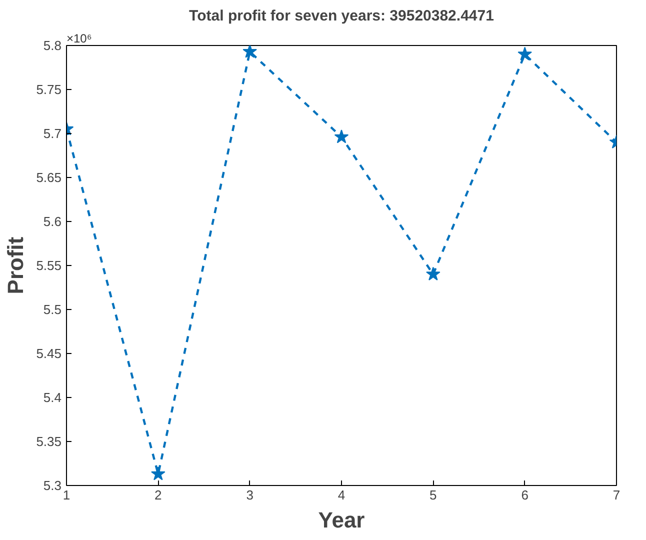  What do you see at coordinates (66, 495) in the screenshot?
I see `x-tick-label: 1` at bounding box center [66, 495].